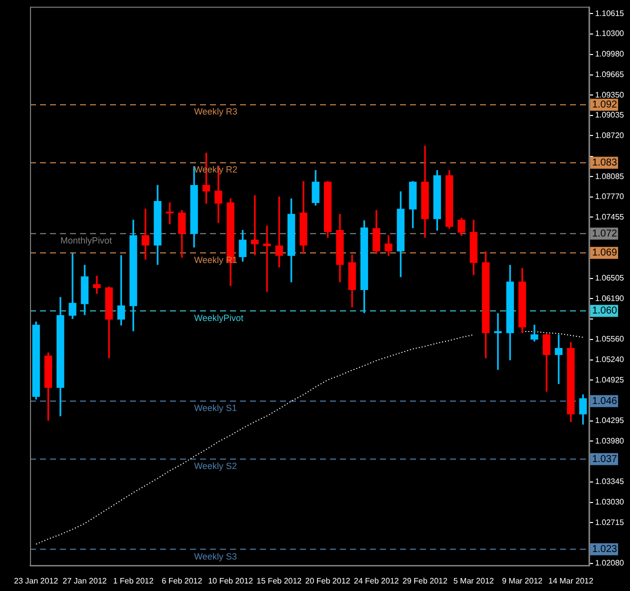 Image resolution: width=630 pixels, height=591 pixels. Describe the element at coordinates (610, 95) in the screenshot. I see `y-tick-label: 1.09350` at that location.